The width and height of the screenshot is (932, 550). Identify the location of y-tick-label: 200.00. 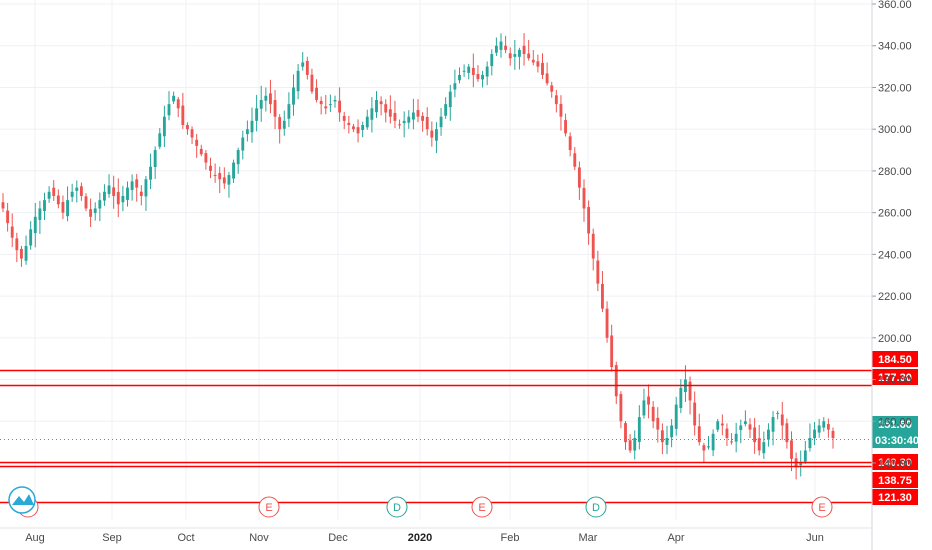
(895, 339).